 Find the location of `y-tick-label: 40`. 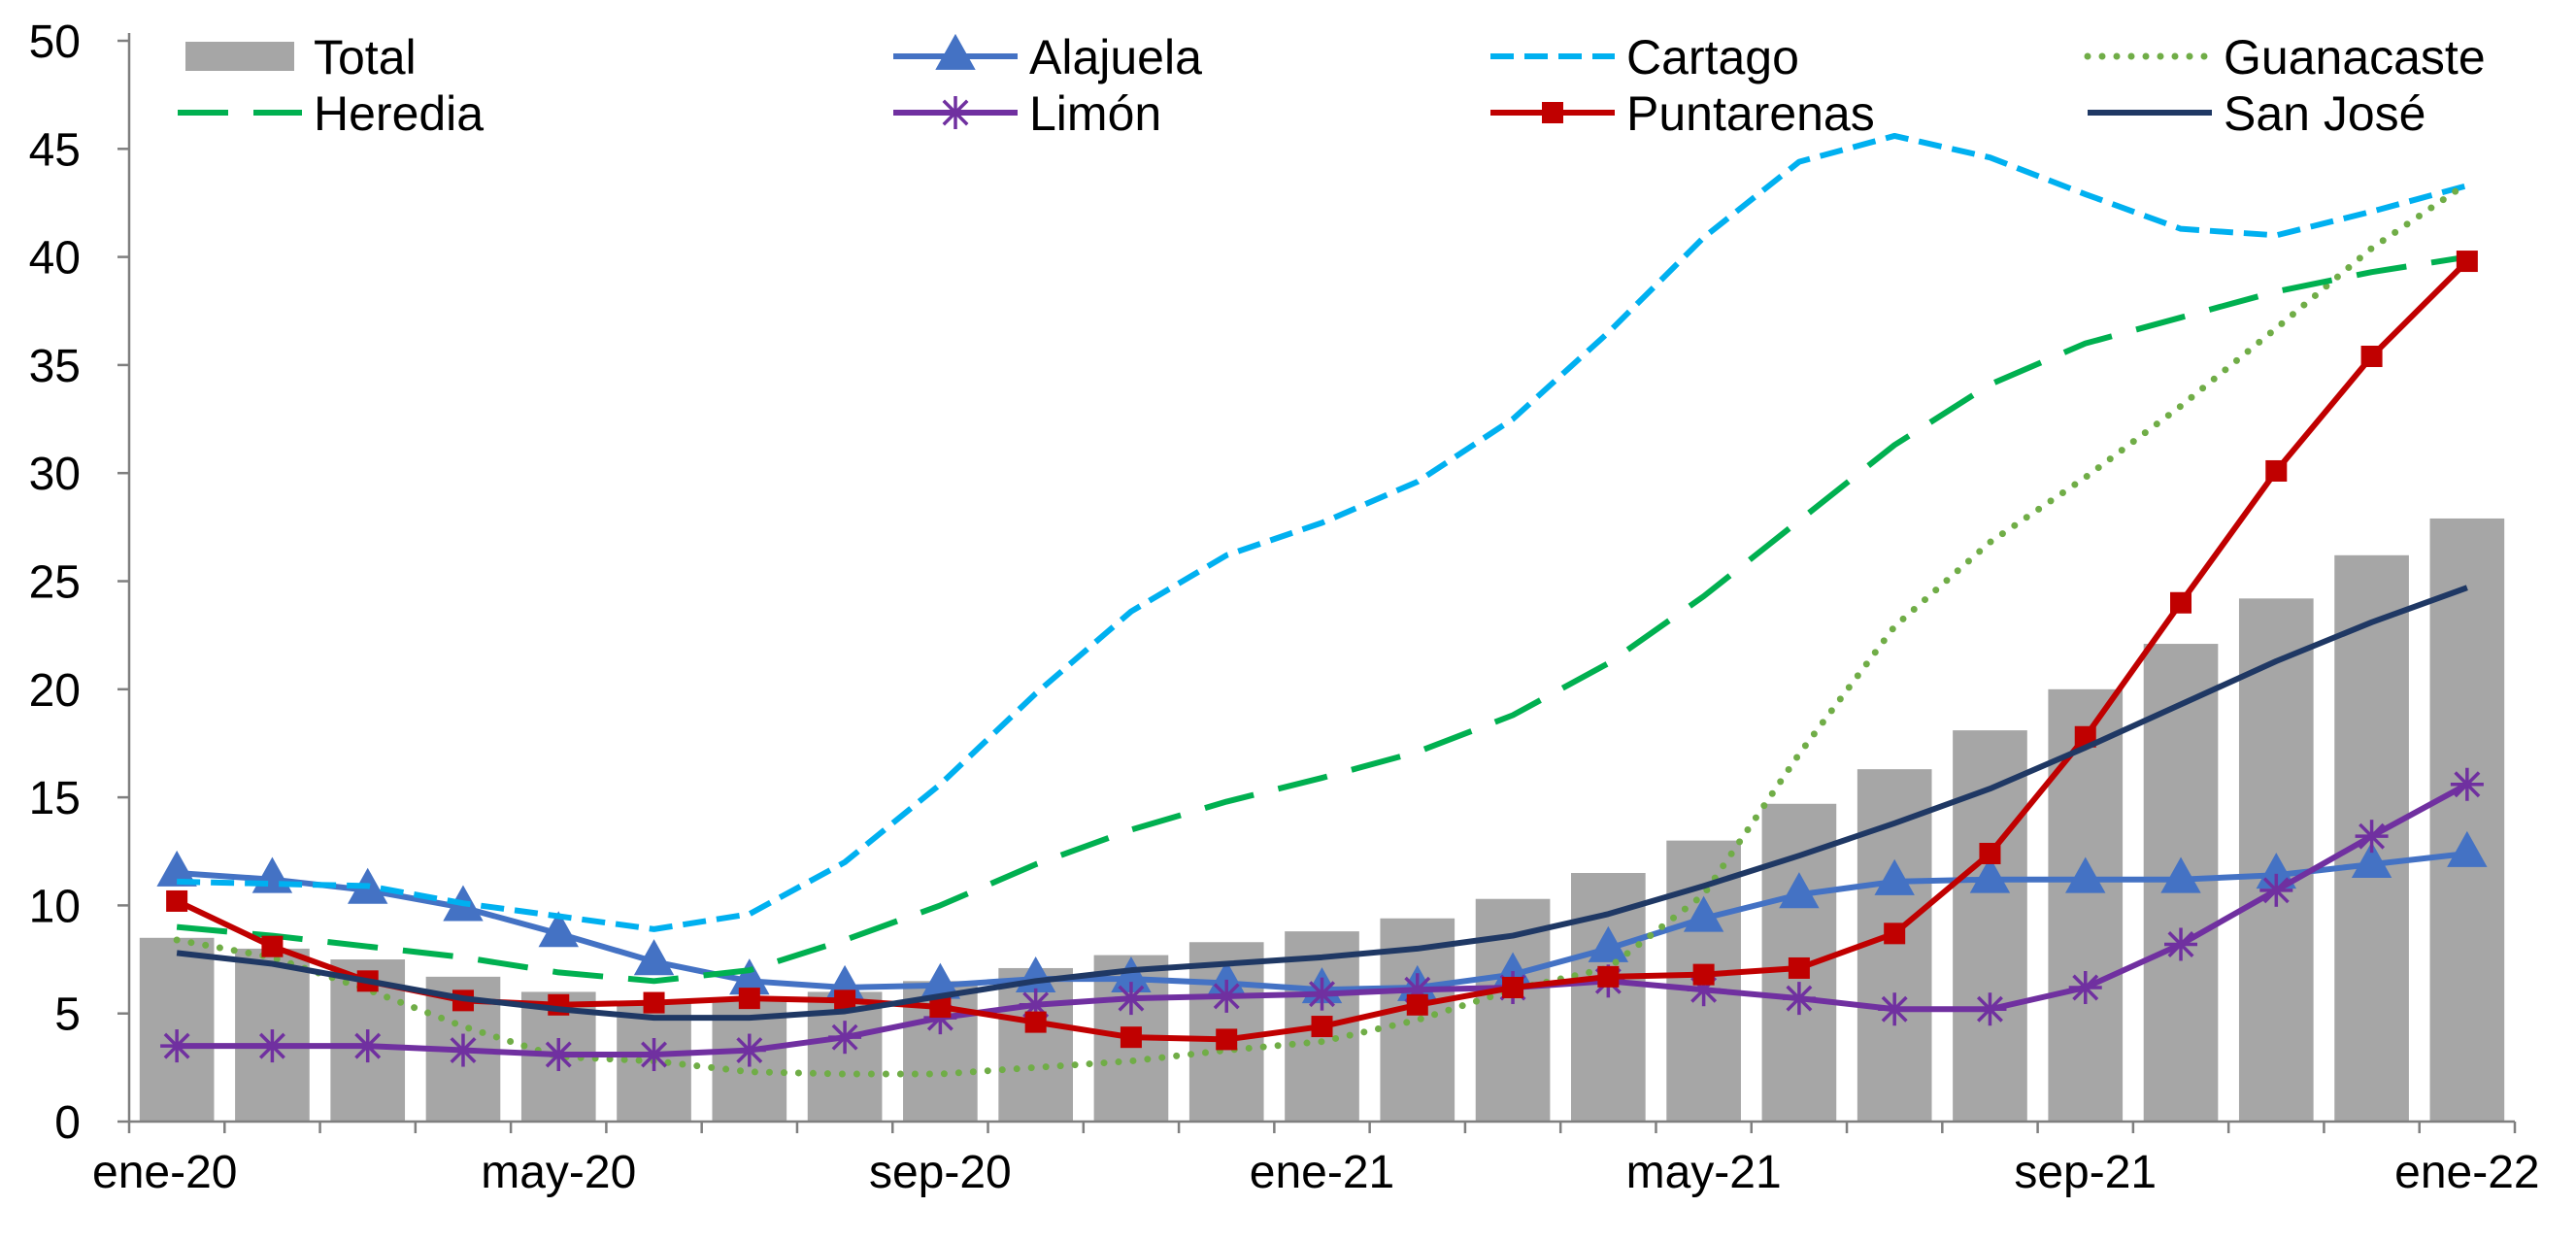

y-tick-label: 40 is located at coordinates (55, 259).